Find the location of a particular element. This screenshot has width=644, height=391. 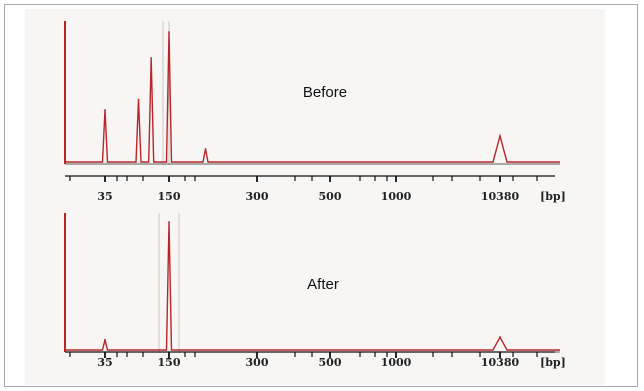

after-tick-label-300: 300 is located at coordinates (257, 362).